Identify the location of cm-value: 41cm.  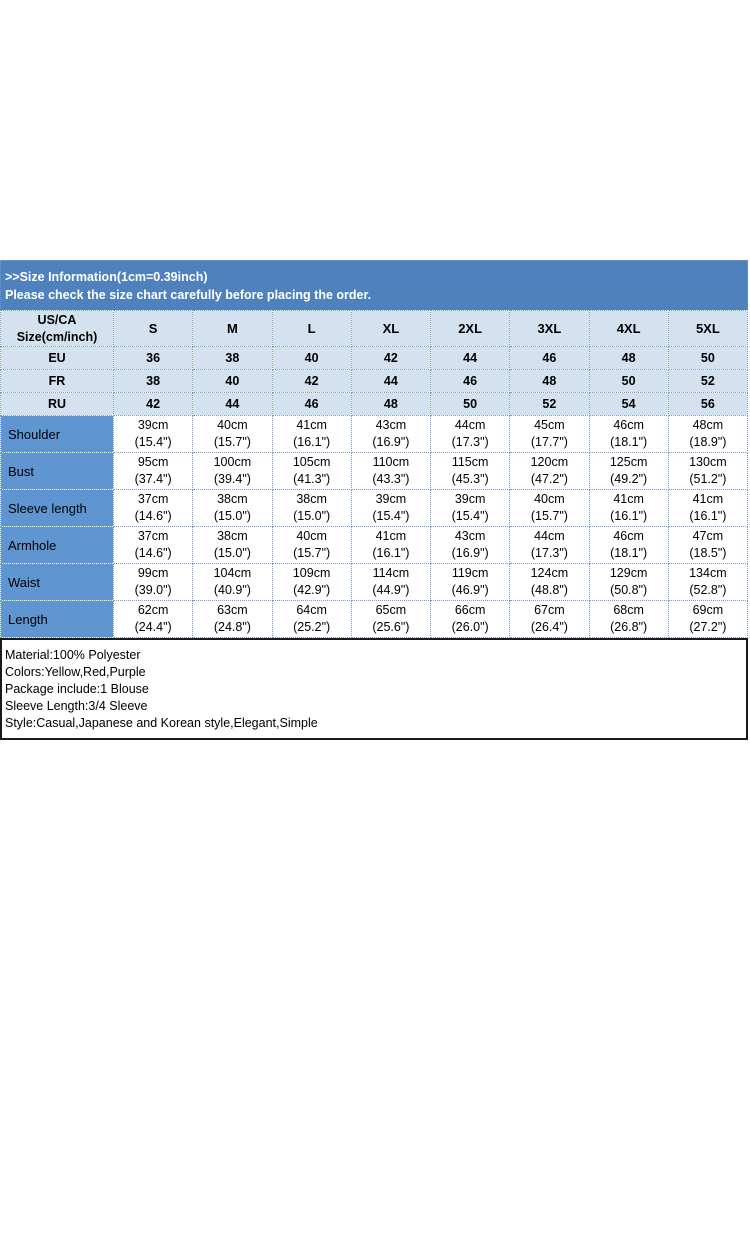
(391, 535).